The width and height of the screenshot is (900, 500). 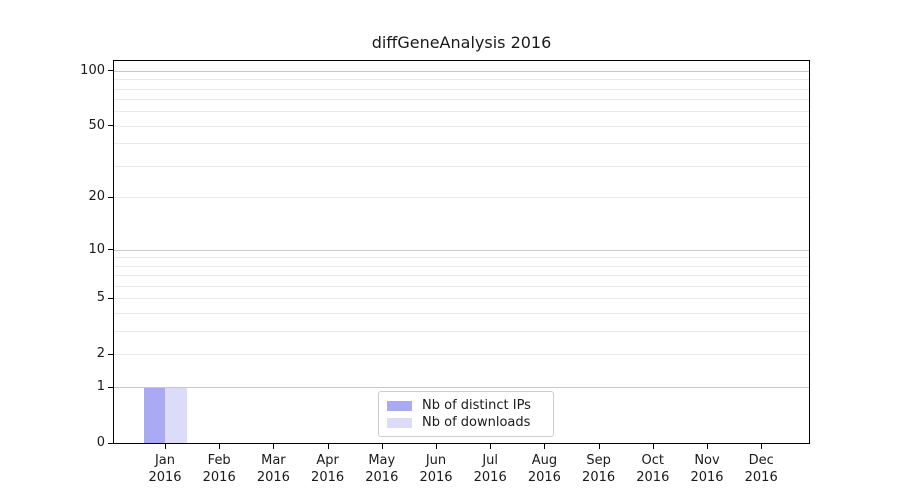 What do you see at coordinates (761, 469) in the screenshot?
I see `x-tick-label-dec: Dec 2016` at bounding box center [761, 469].